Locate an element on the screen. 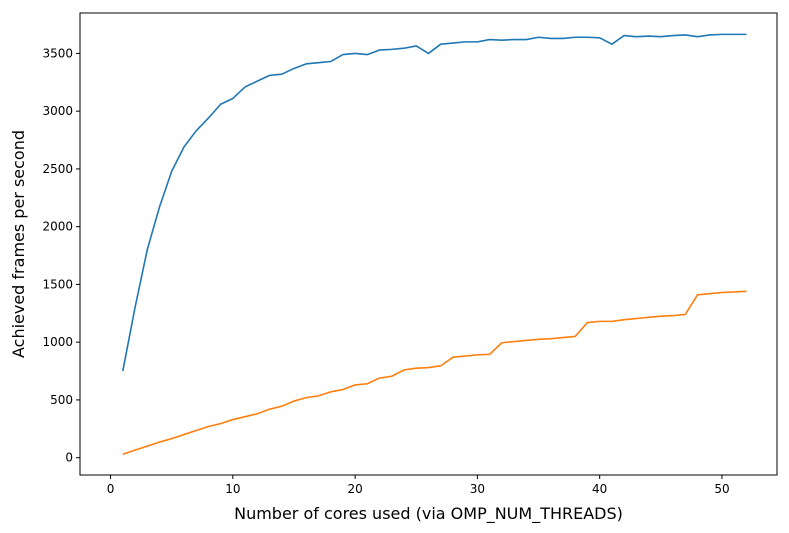 Image resolution: width=789 pixels, height=533 pixels. x-tick-label: 10 is located at coordinates (232, 489).